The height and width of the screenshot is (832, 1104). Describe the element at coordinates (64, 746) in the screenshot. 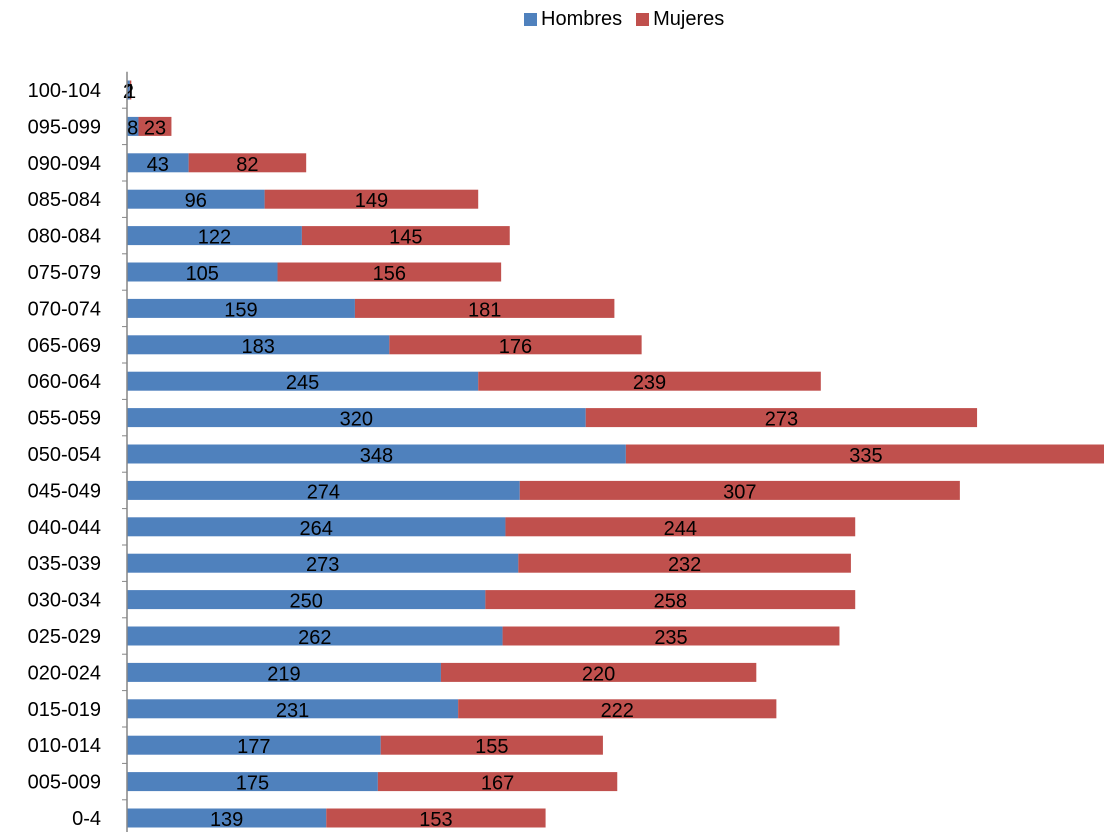

I see `category-label-010-014: 010-014` at that location.